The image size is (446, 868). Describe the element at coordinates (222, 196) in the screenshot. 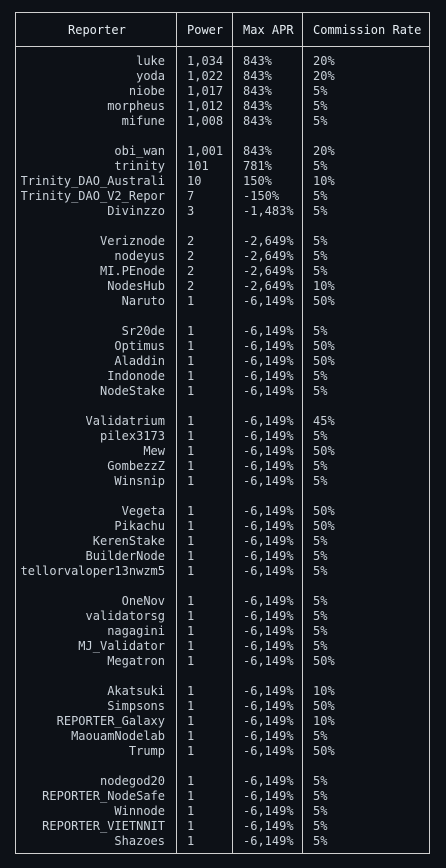

I see `table-row: Trinity_DAO_V2_Repor 7 -150% 5%` at that location.